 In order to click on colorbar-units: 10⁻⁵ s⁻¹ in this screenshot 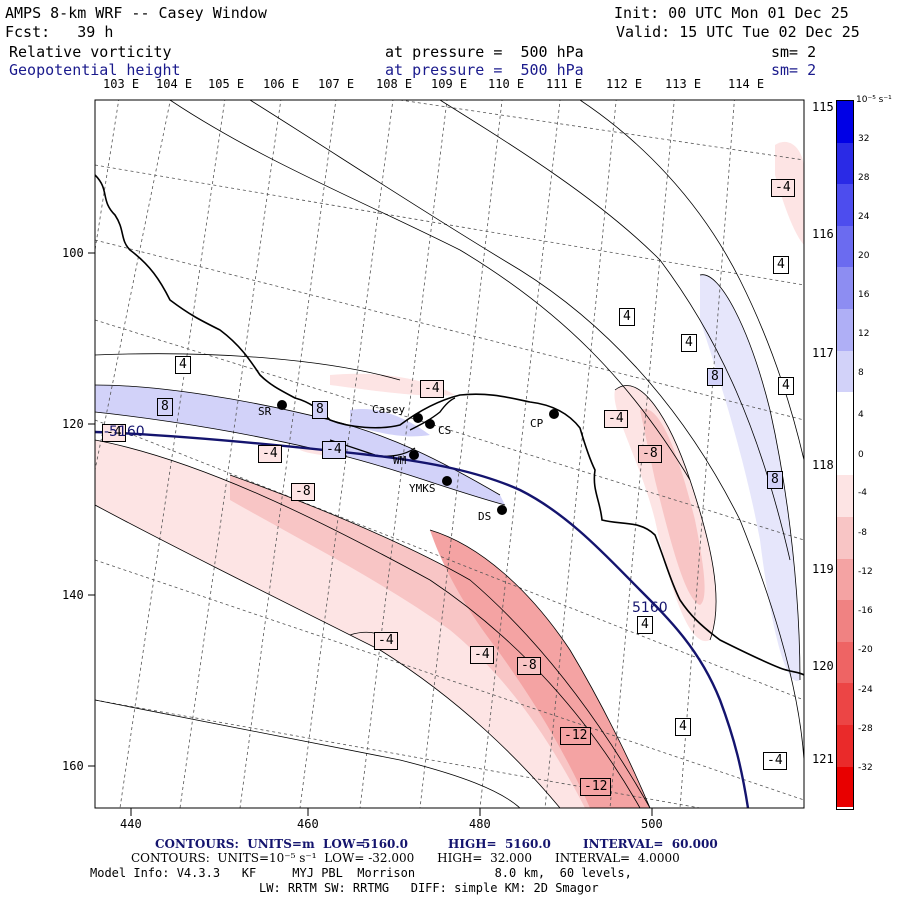, I will do `click(874, 100)`.